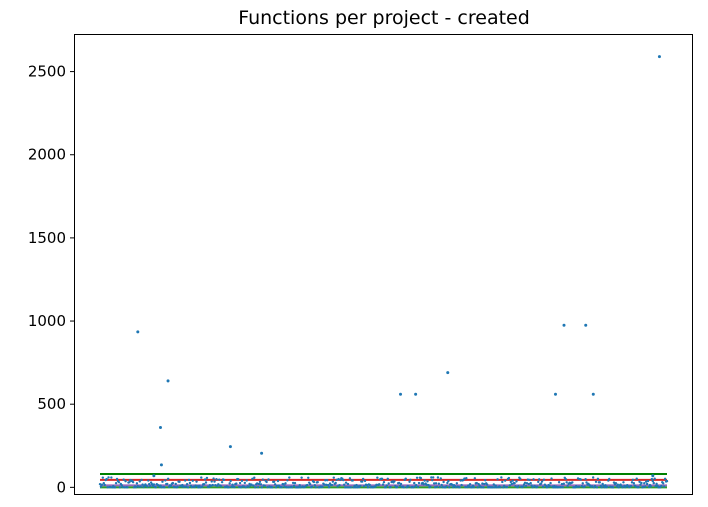 This screenshot has height=507, width=708. Describe the element at coordinates (47, 155) in the screenshot. I see `y-tick-label: 2000` at that location.